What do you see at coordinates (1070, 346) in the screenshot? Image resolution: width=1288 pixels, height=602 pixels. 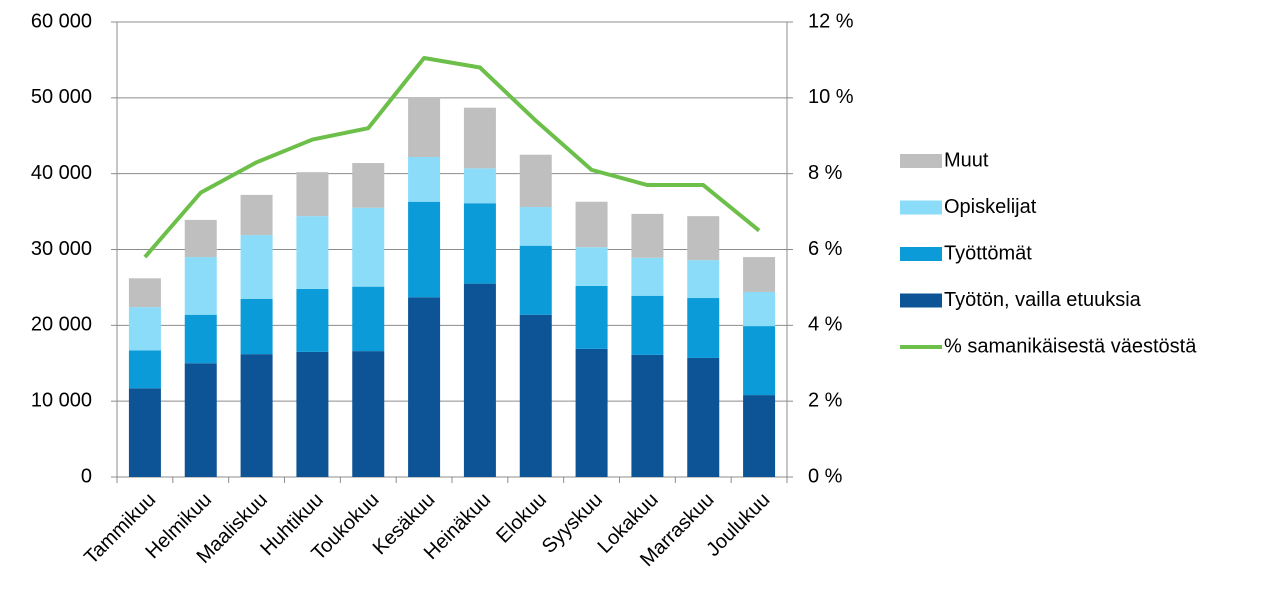 I see `legend-label: % samanikäisestä väestöstä` at bounding box center [1070, 346].